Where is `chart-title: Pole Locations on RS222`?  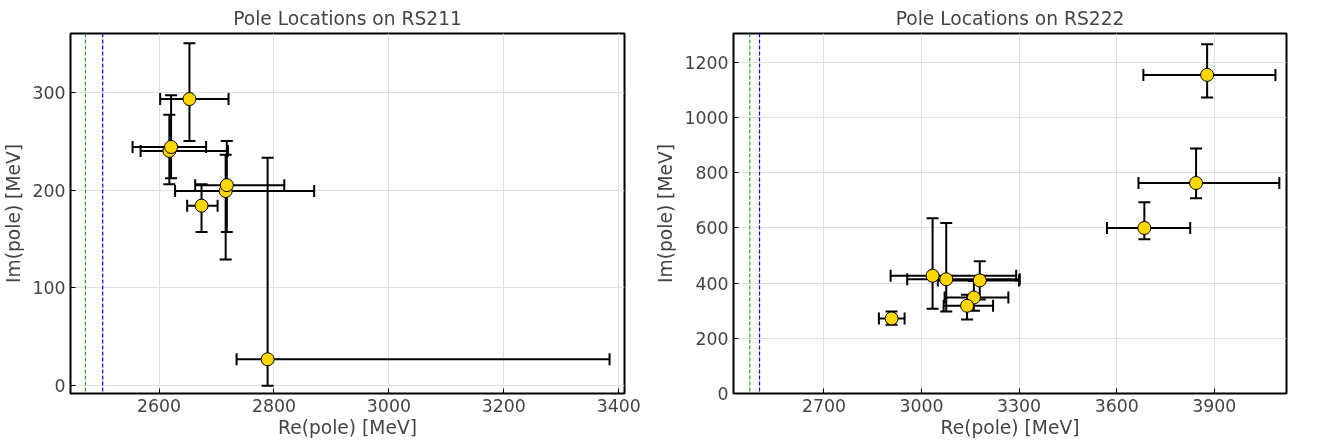 chart-title: Pole Locations on RS222 is located at coordinates (1010, 18).